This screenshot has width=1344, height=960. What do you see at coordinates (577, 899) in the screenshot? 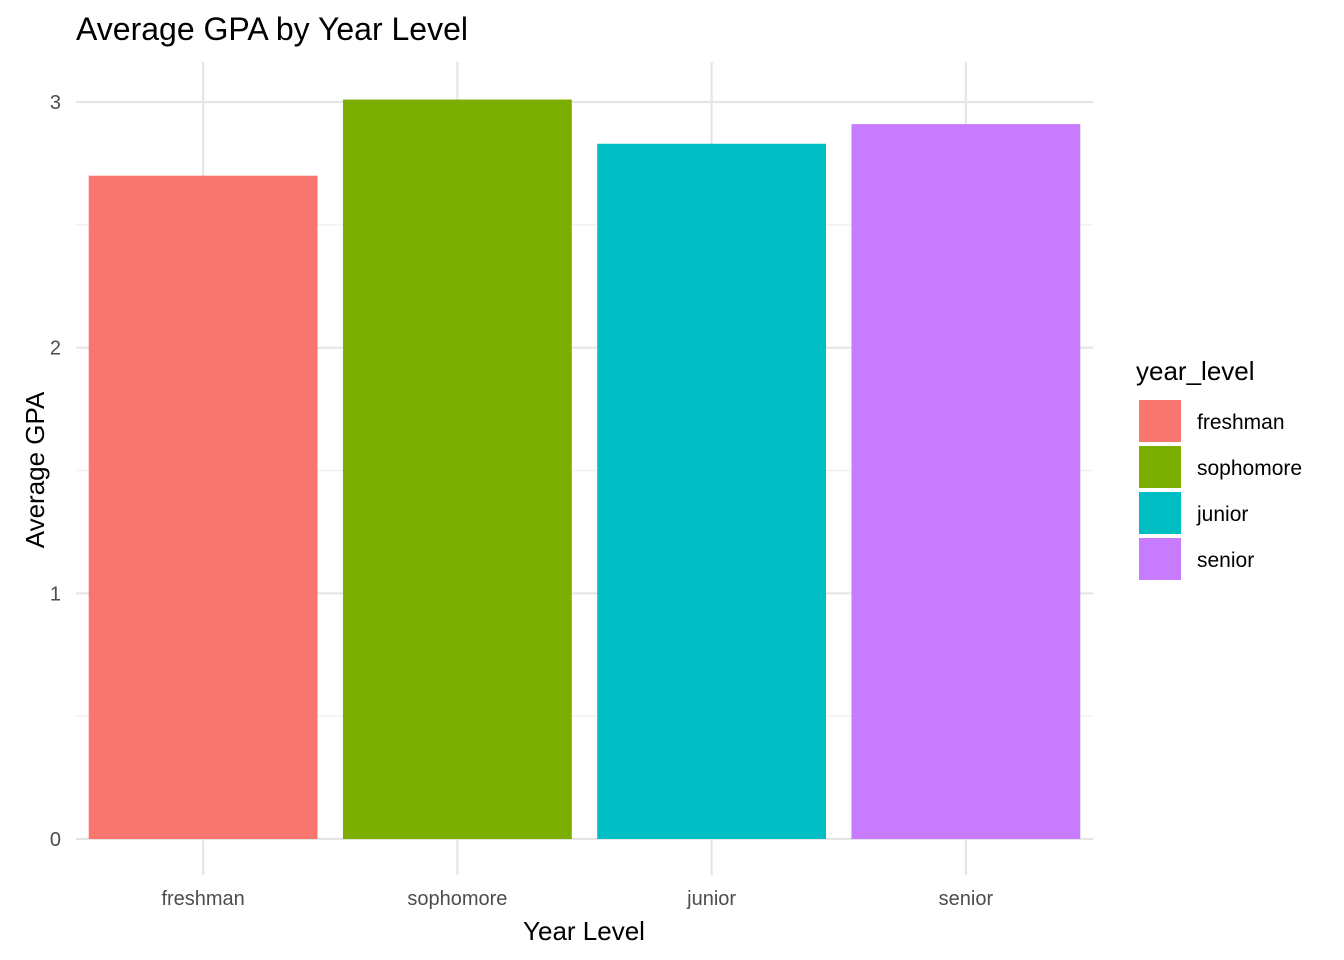
I see `x-axis-ticks: freshman sophomore junior senior` at bounding box center [577, 899].